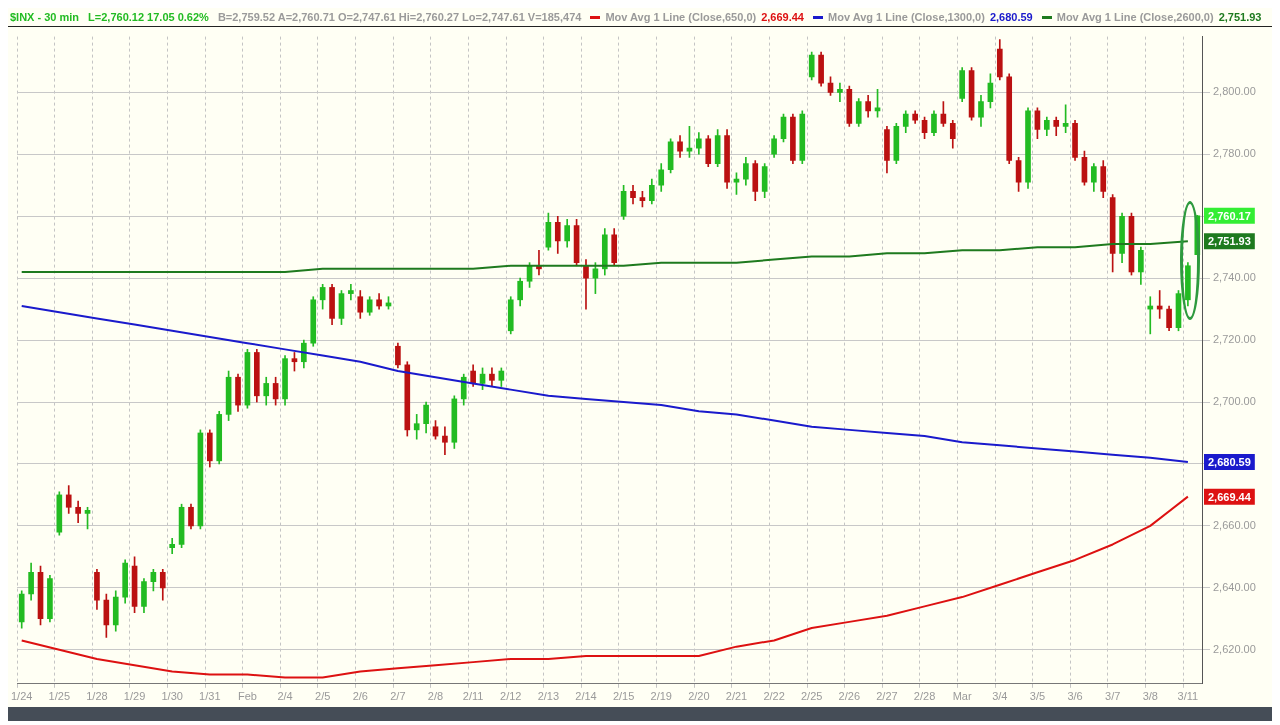  Describe the element at coordinates (1229, 462) in the screenshot. I see `data-label: 2,680.59` at that location.